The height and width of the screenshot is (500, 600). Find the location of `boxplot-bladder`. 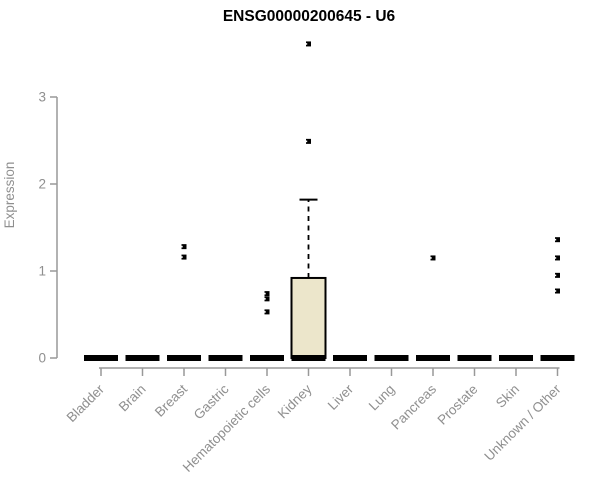

boxplot-bladder is located at coordinates (101, 358).